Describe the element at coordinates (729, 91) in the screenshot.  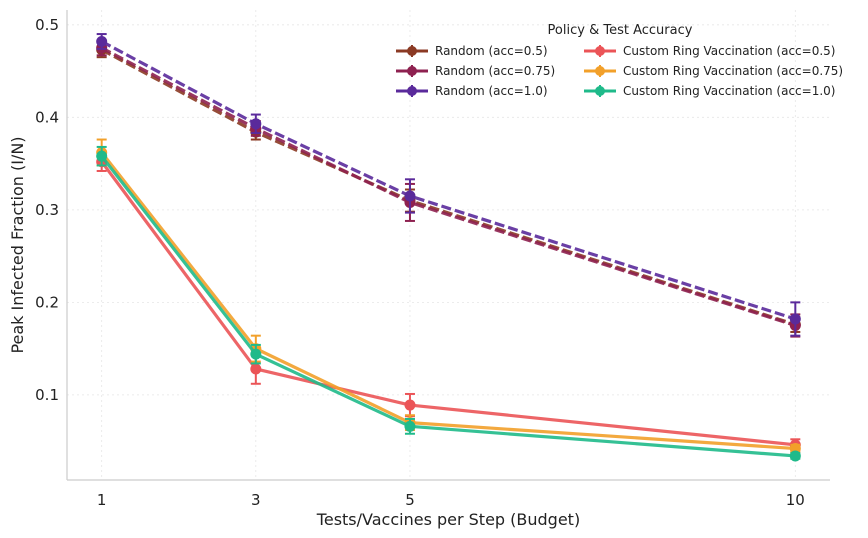
I see `legend-entry-label: Custom Ring Vaccination (acc=1.0)` at that location.